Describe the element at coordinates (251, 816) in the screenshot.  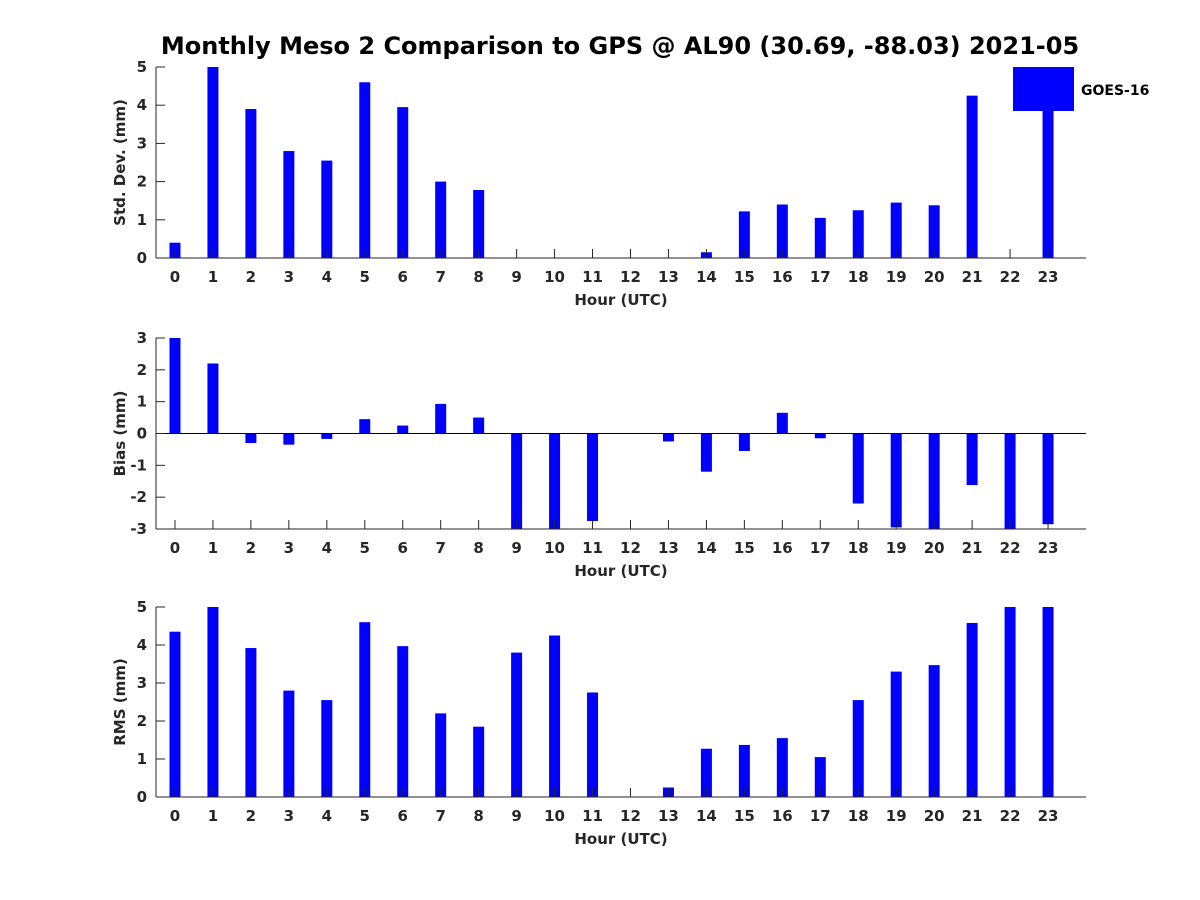
I see `x-tick-label: 2` at that location.